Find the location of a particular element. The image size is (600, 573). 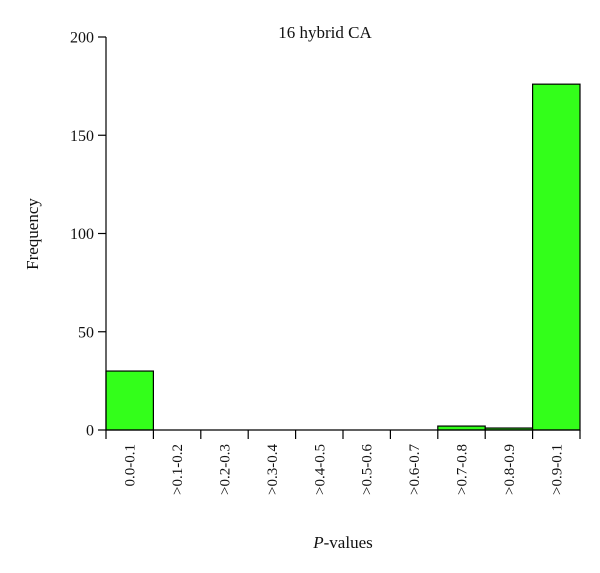

y-axis-title: Frequency is located at coordinates (32, 234).